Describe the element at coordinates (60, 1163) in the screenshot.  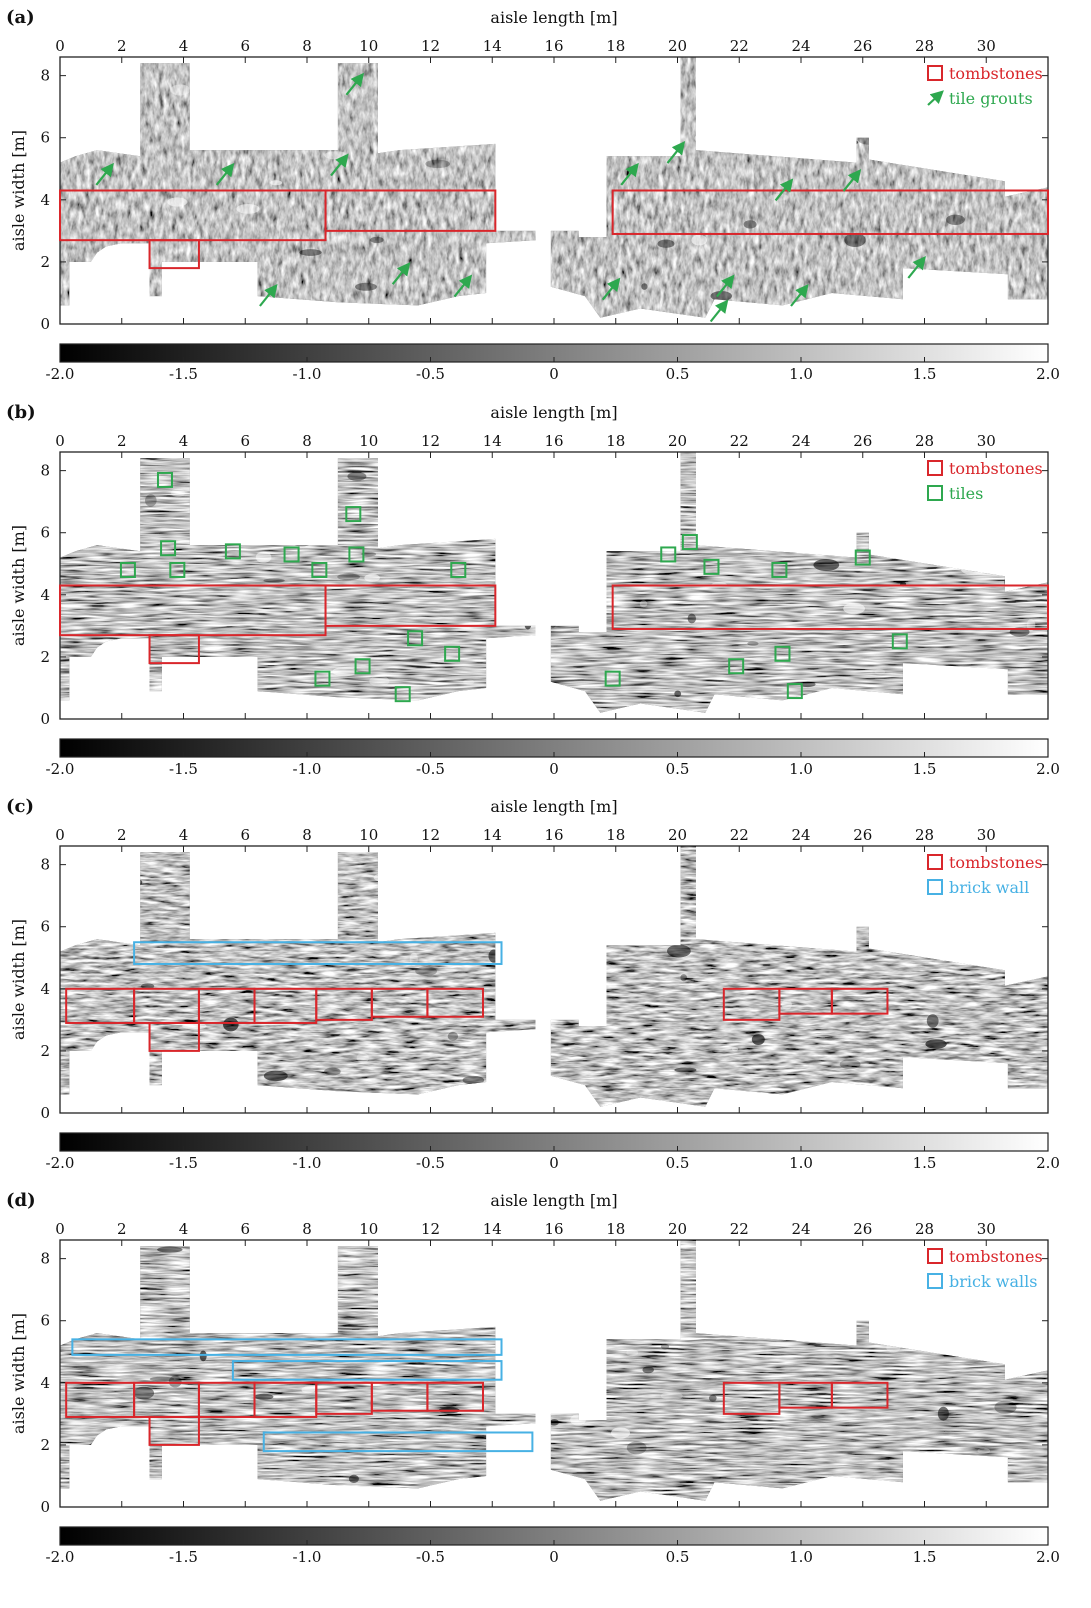
I see `colorbar-tick-label: -2.0` at that location.